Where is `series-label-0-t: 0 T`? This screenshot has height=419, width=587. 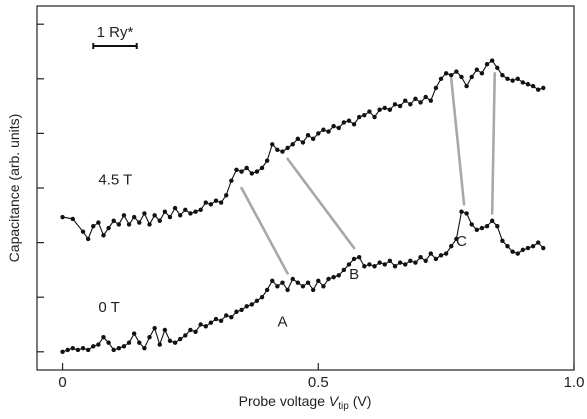 series-label-0-t: 0 T is located at coordinates (108, 307).